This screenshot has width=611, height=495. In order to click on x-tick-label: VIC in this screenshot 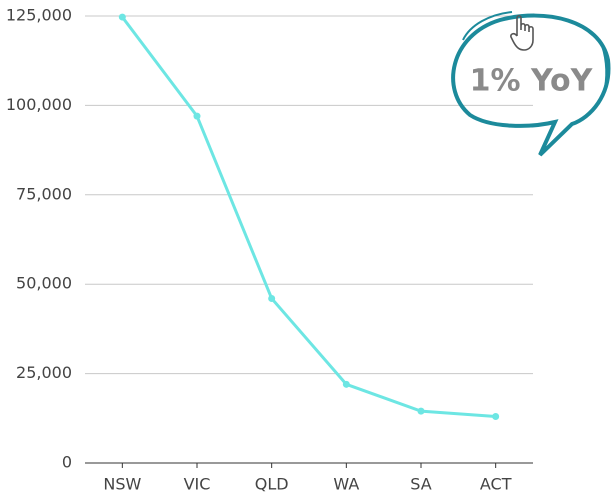, I will do `click(197, 484)`.